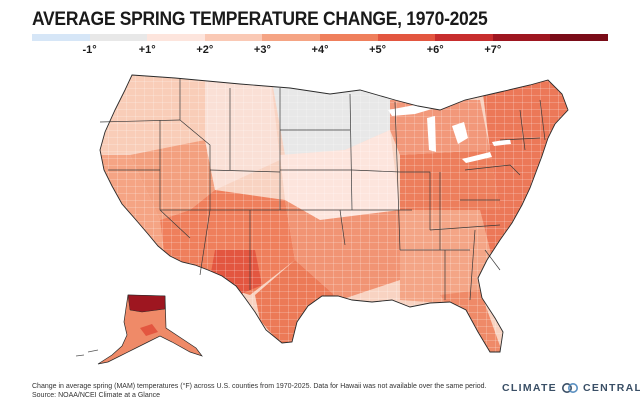 This screenshot has width=640, height=400. Describe the element at coordinates (139, 329) in the screenshot. I see `alaska-inset` at that location.